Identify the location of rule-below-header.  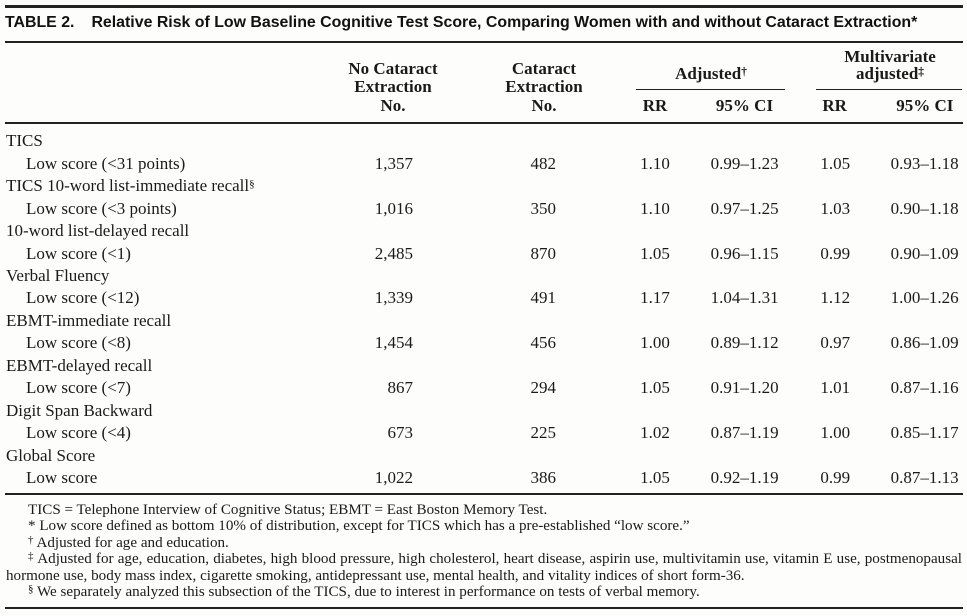
(484, 122).